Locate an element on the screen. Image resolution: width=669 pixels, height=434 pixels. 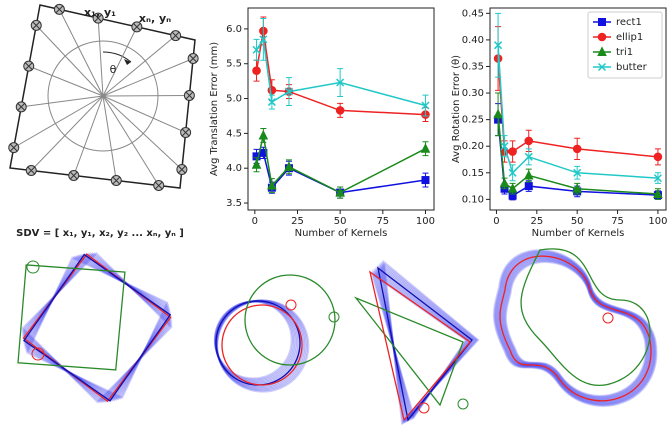
y-tick-label: 6.0 is located at coordinates (234, 29).